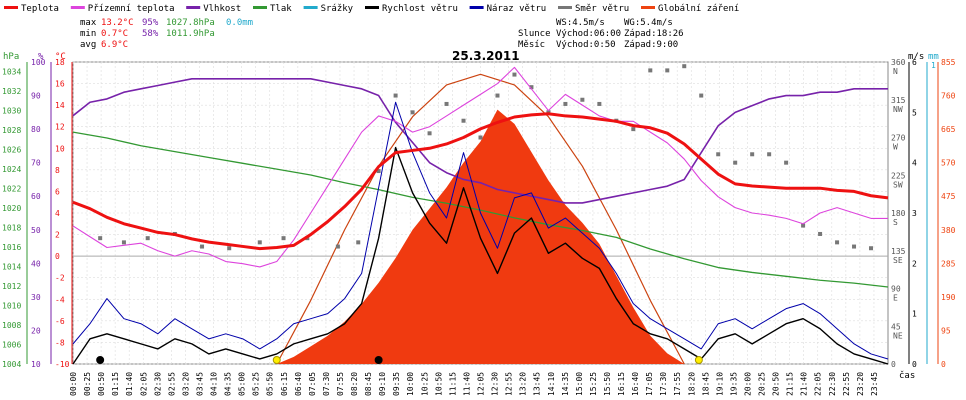 This screenshot has width=966, height=400. I want to click on x-tick-label: 05:25, so click(256, 384).